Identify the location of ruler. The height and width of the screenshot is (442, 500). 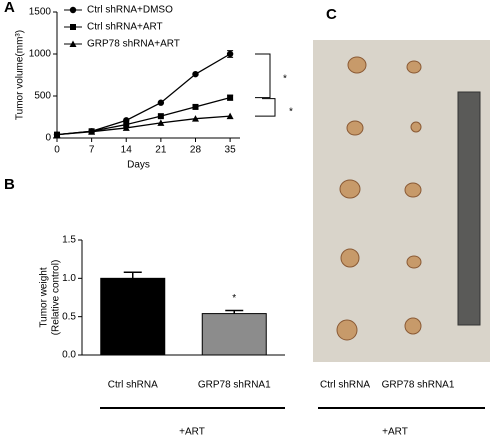
(469, 208).